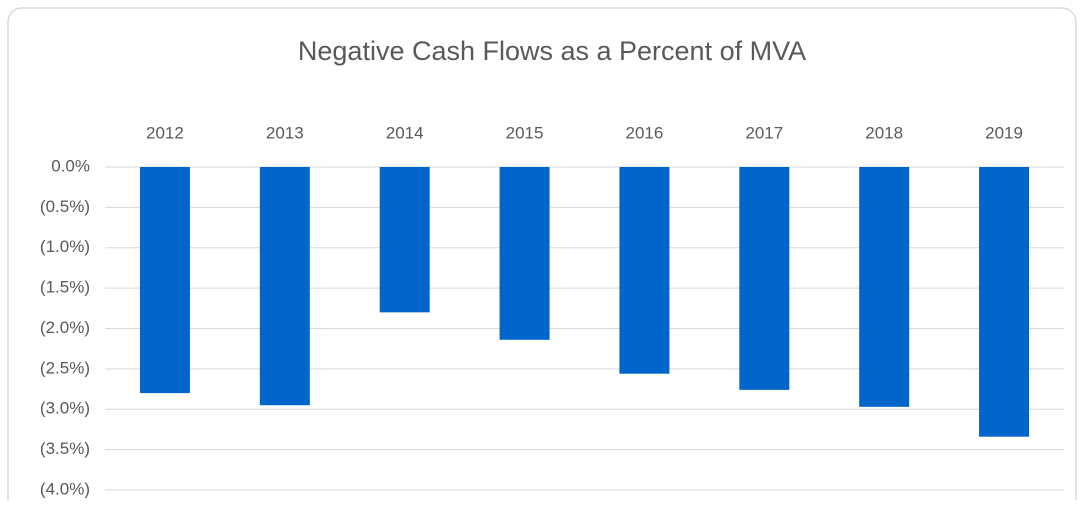 This screenshot has width=1084, height=505. Describe the element at coordinates (525, 132) in the screenshot. I see `x-tick-label: 2015` at that location.